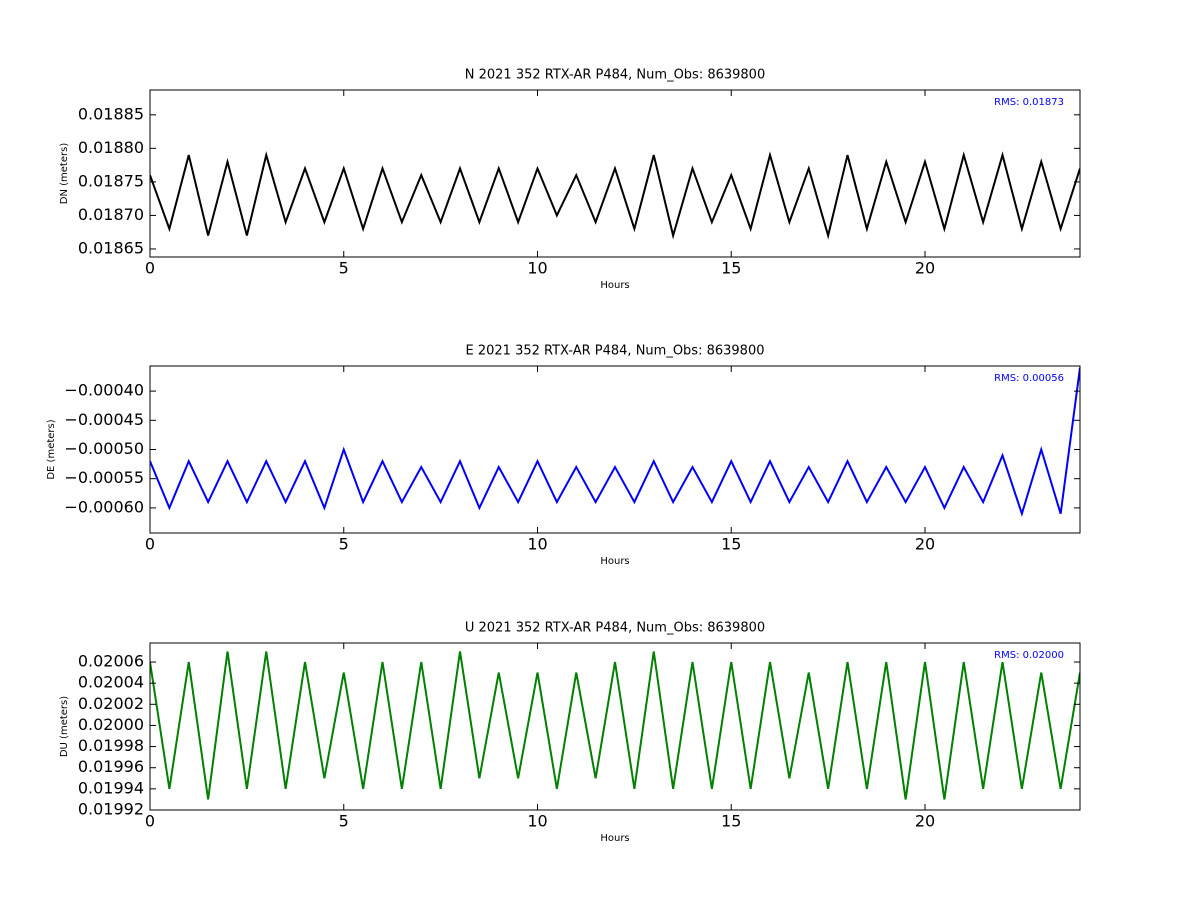  I want to click on y-axis-label: DU (meters), so click(64, 726).